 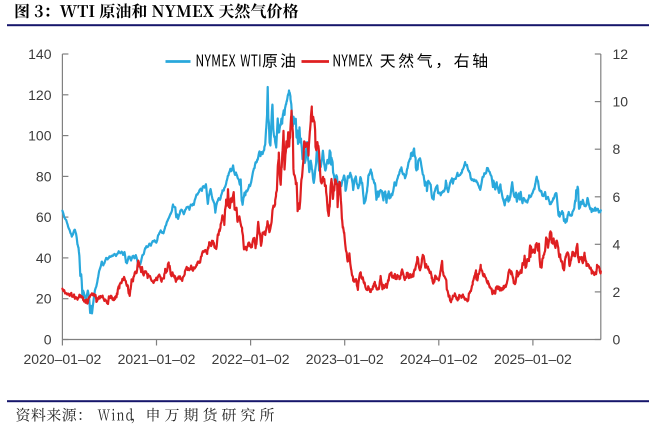 I want to click on svg-text: 120, so click(x=40, y=95).